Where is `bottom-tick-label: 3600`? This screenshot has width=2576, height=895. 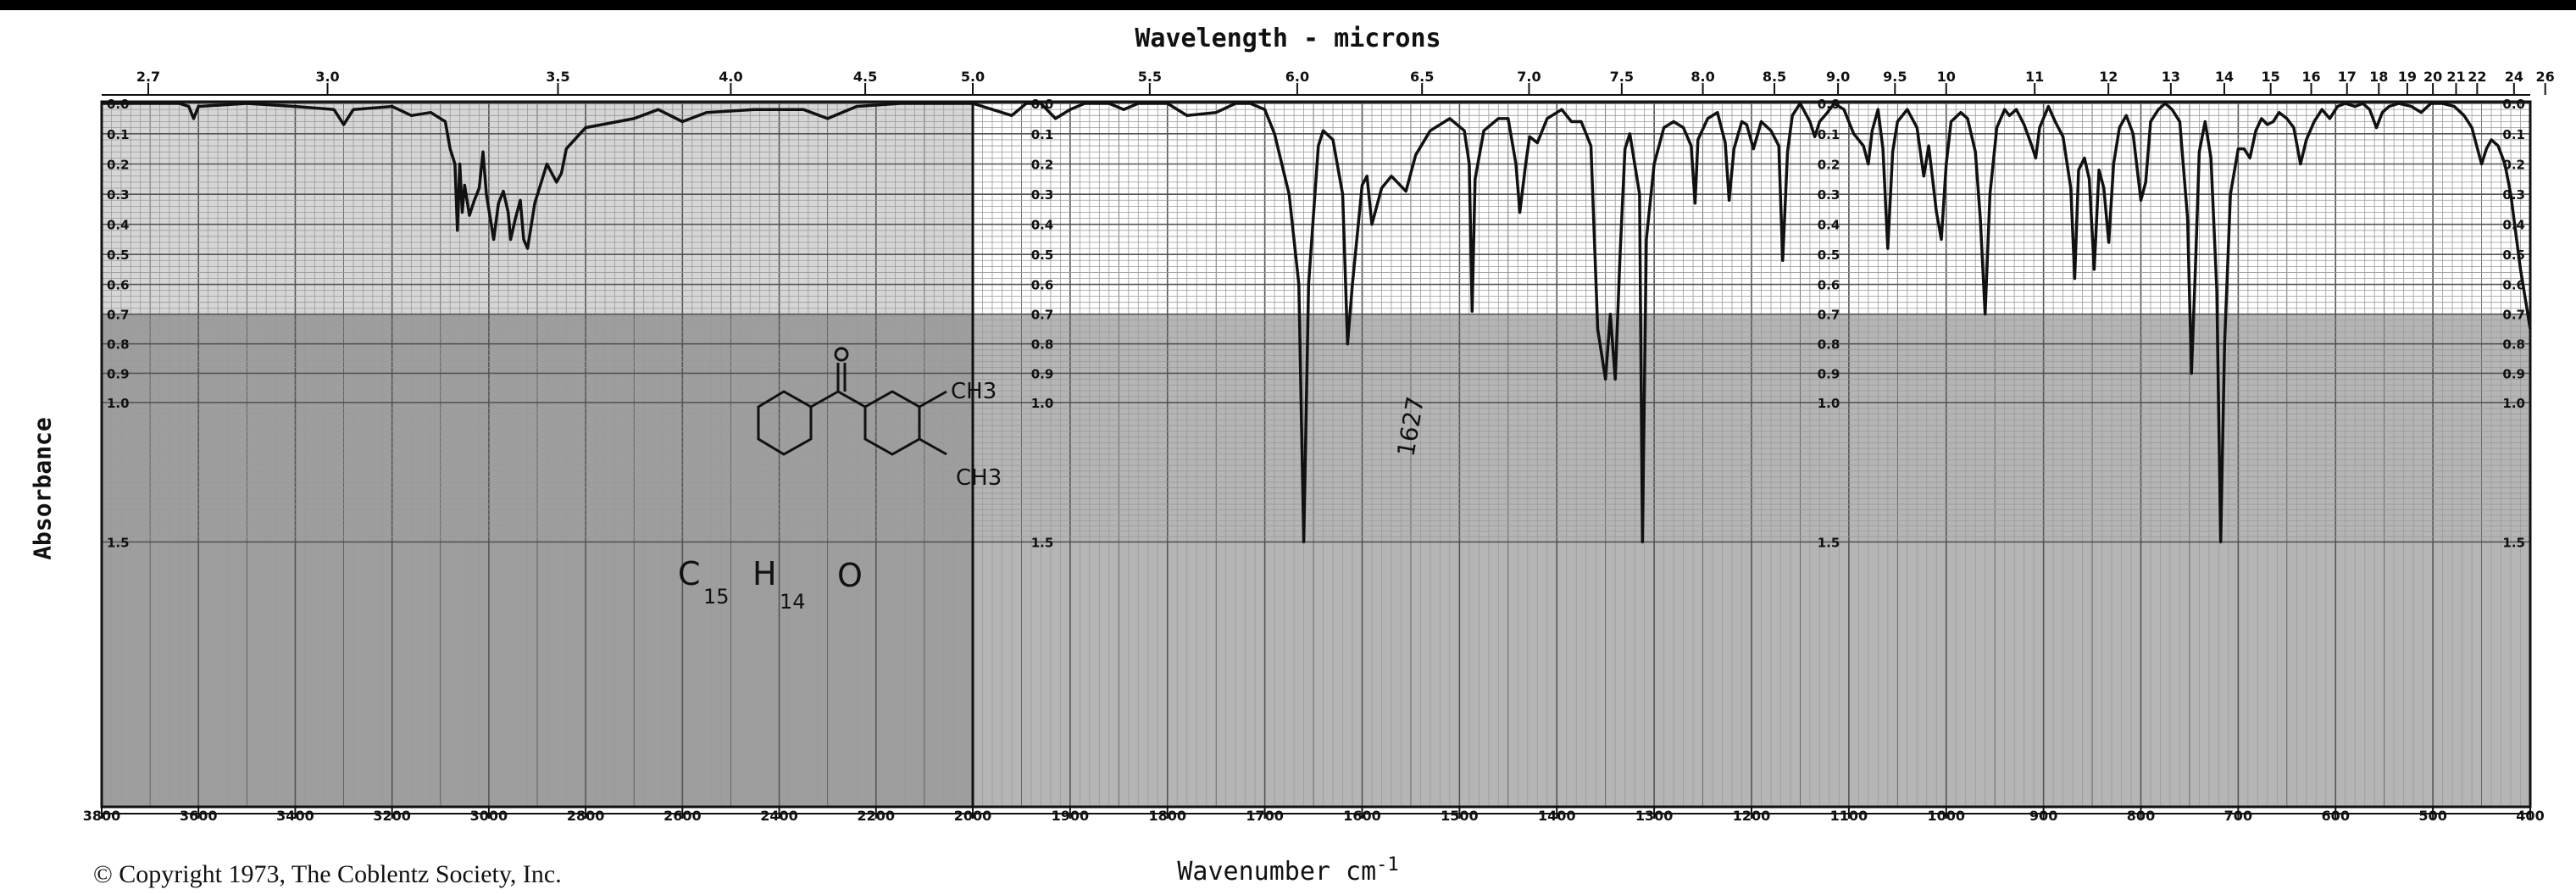 bottom-tick-label: 3600 is located at coordinates (199, 816).